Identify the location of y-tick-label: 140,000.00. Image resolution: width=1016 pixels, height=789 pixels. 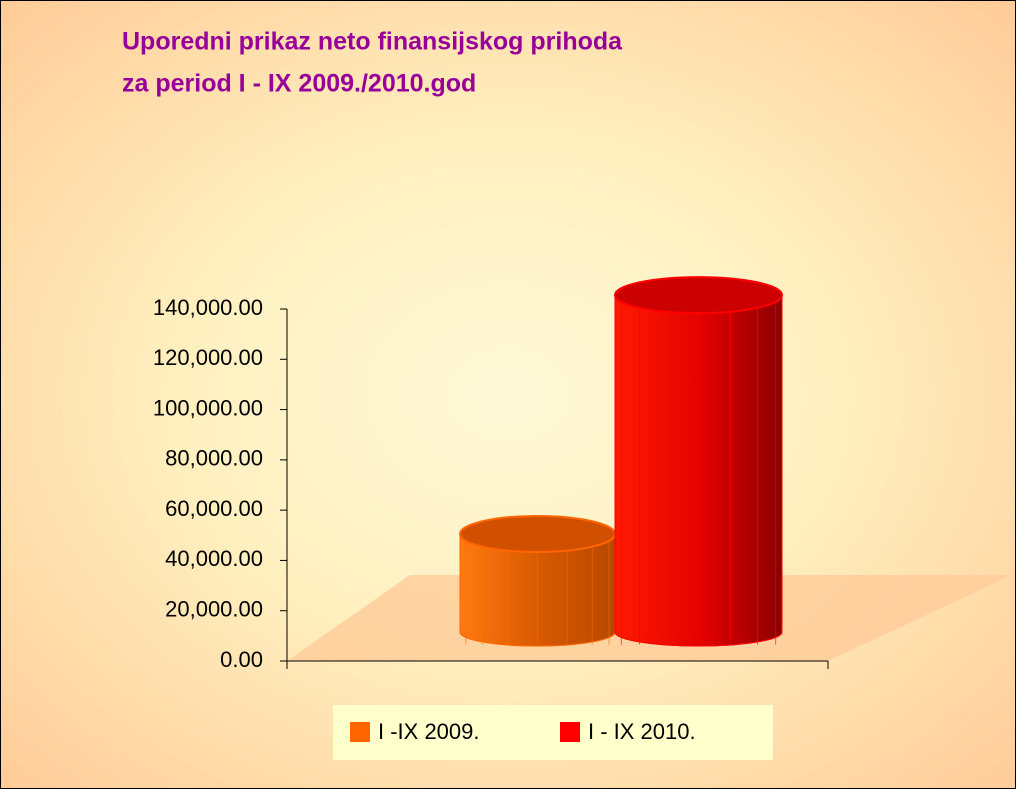
(208, 307).